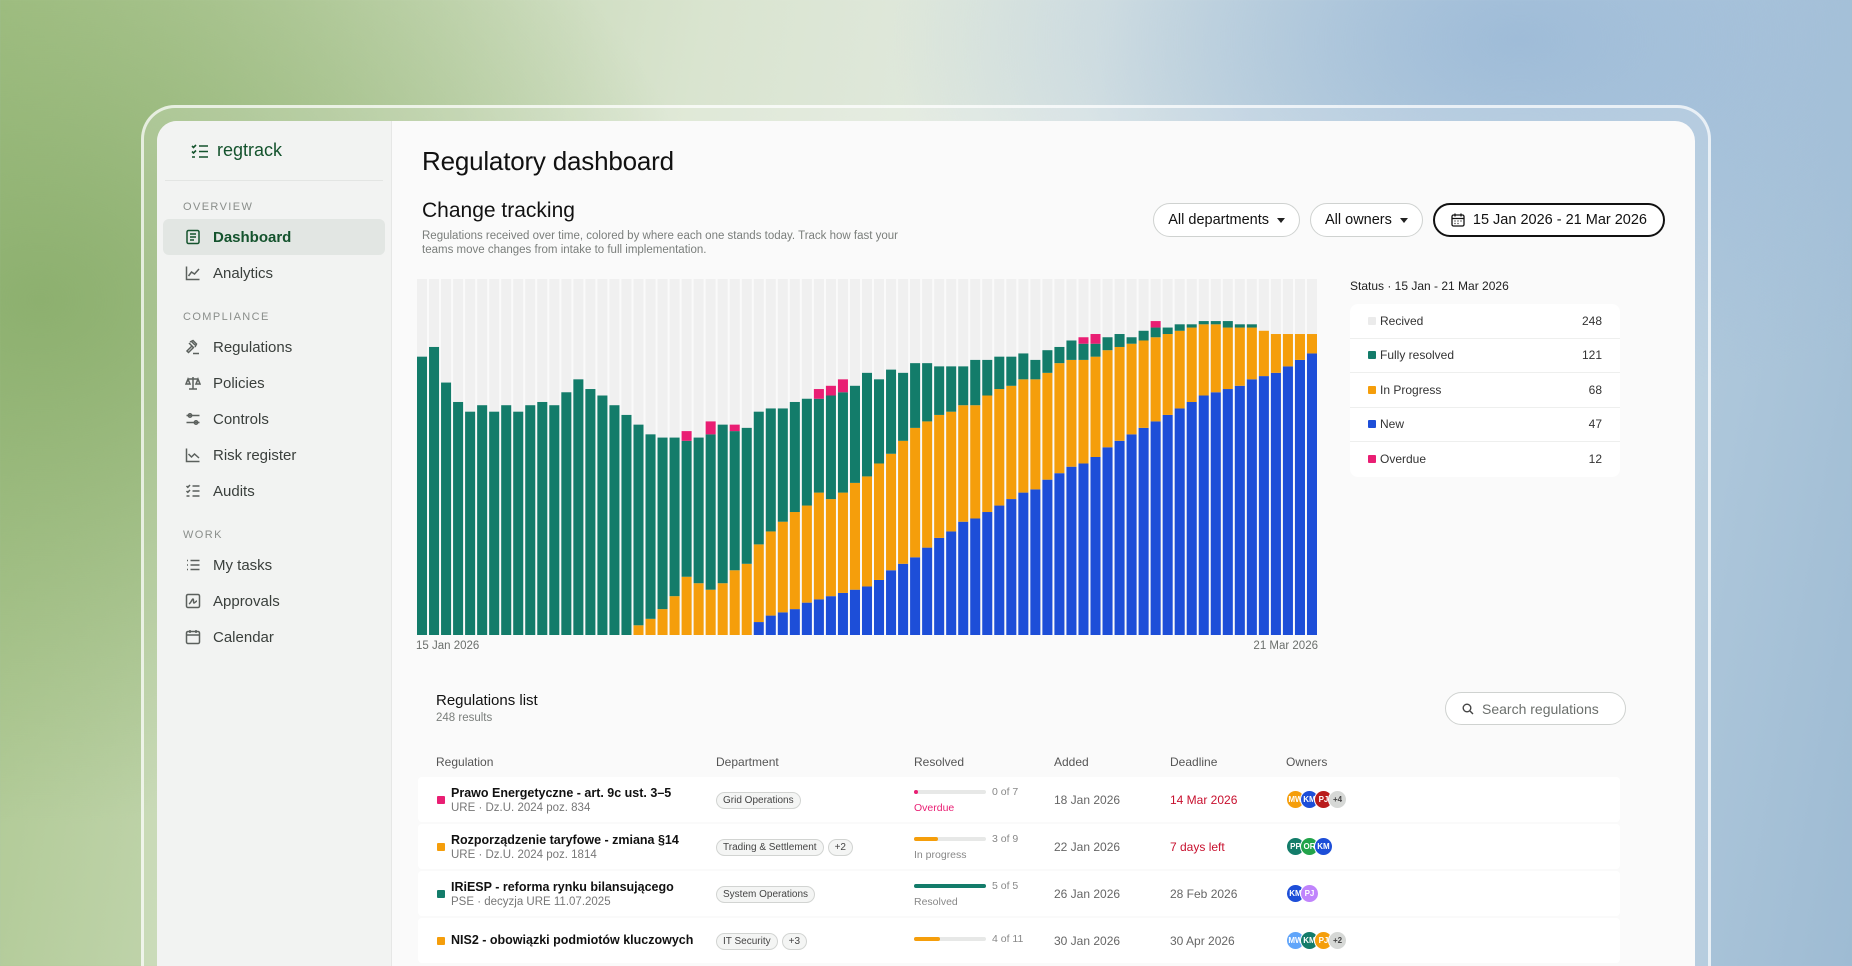 This screenshot has width=1852, height=966. I want to click on owner-avatars: MW KM PJ +2, so click(1316, 940).